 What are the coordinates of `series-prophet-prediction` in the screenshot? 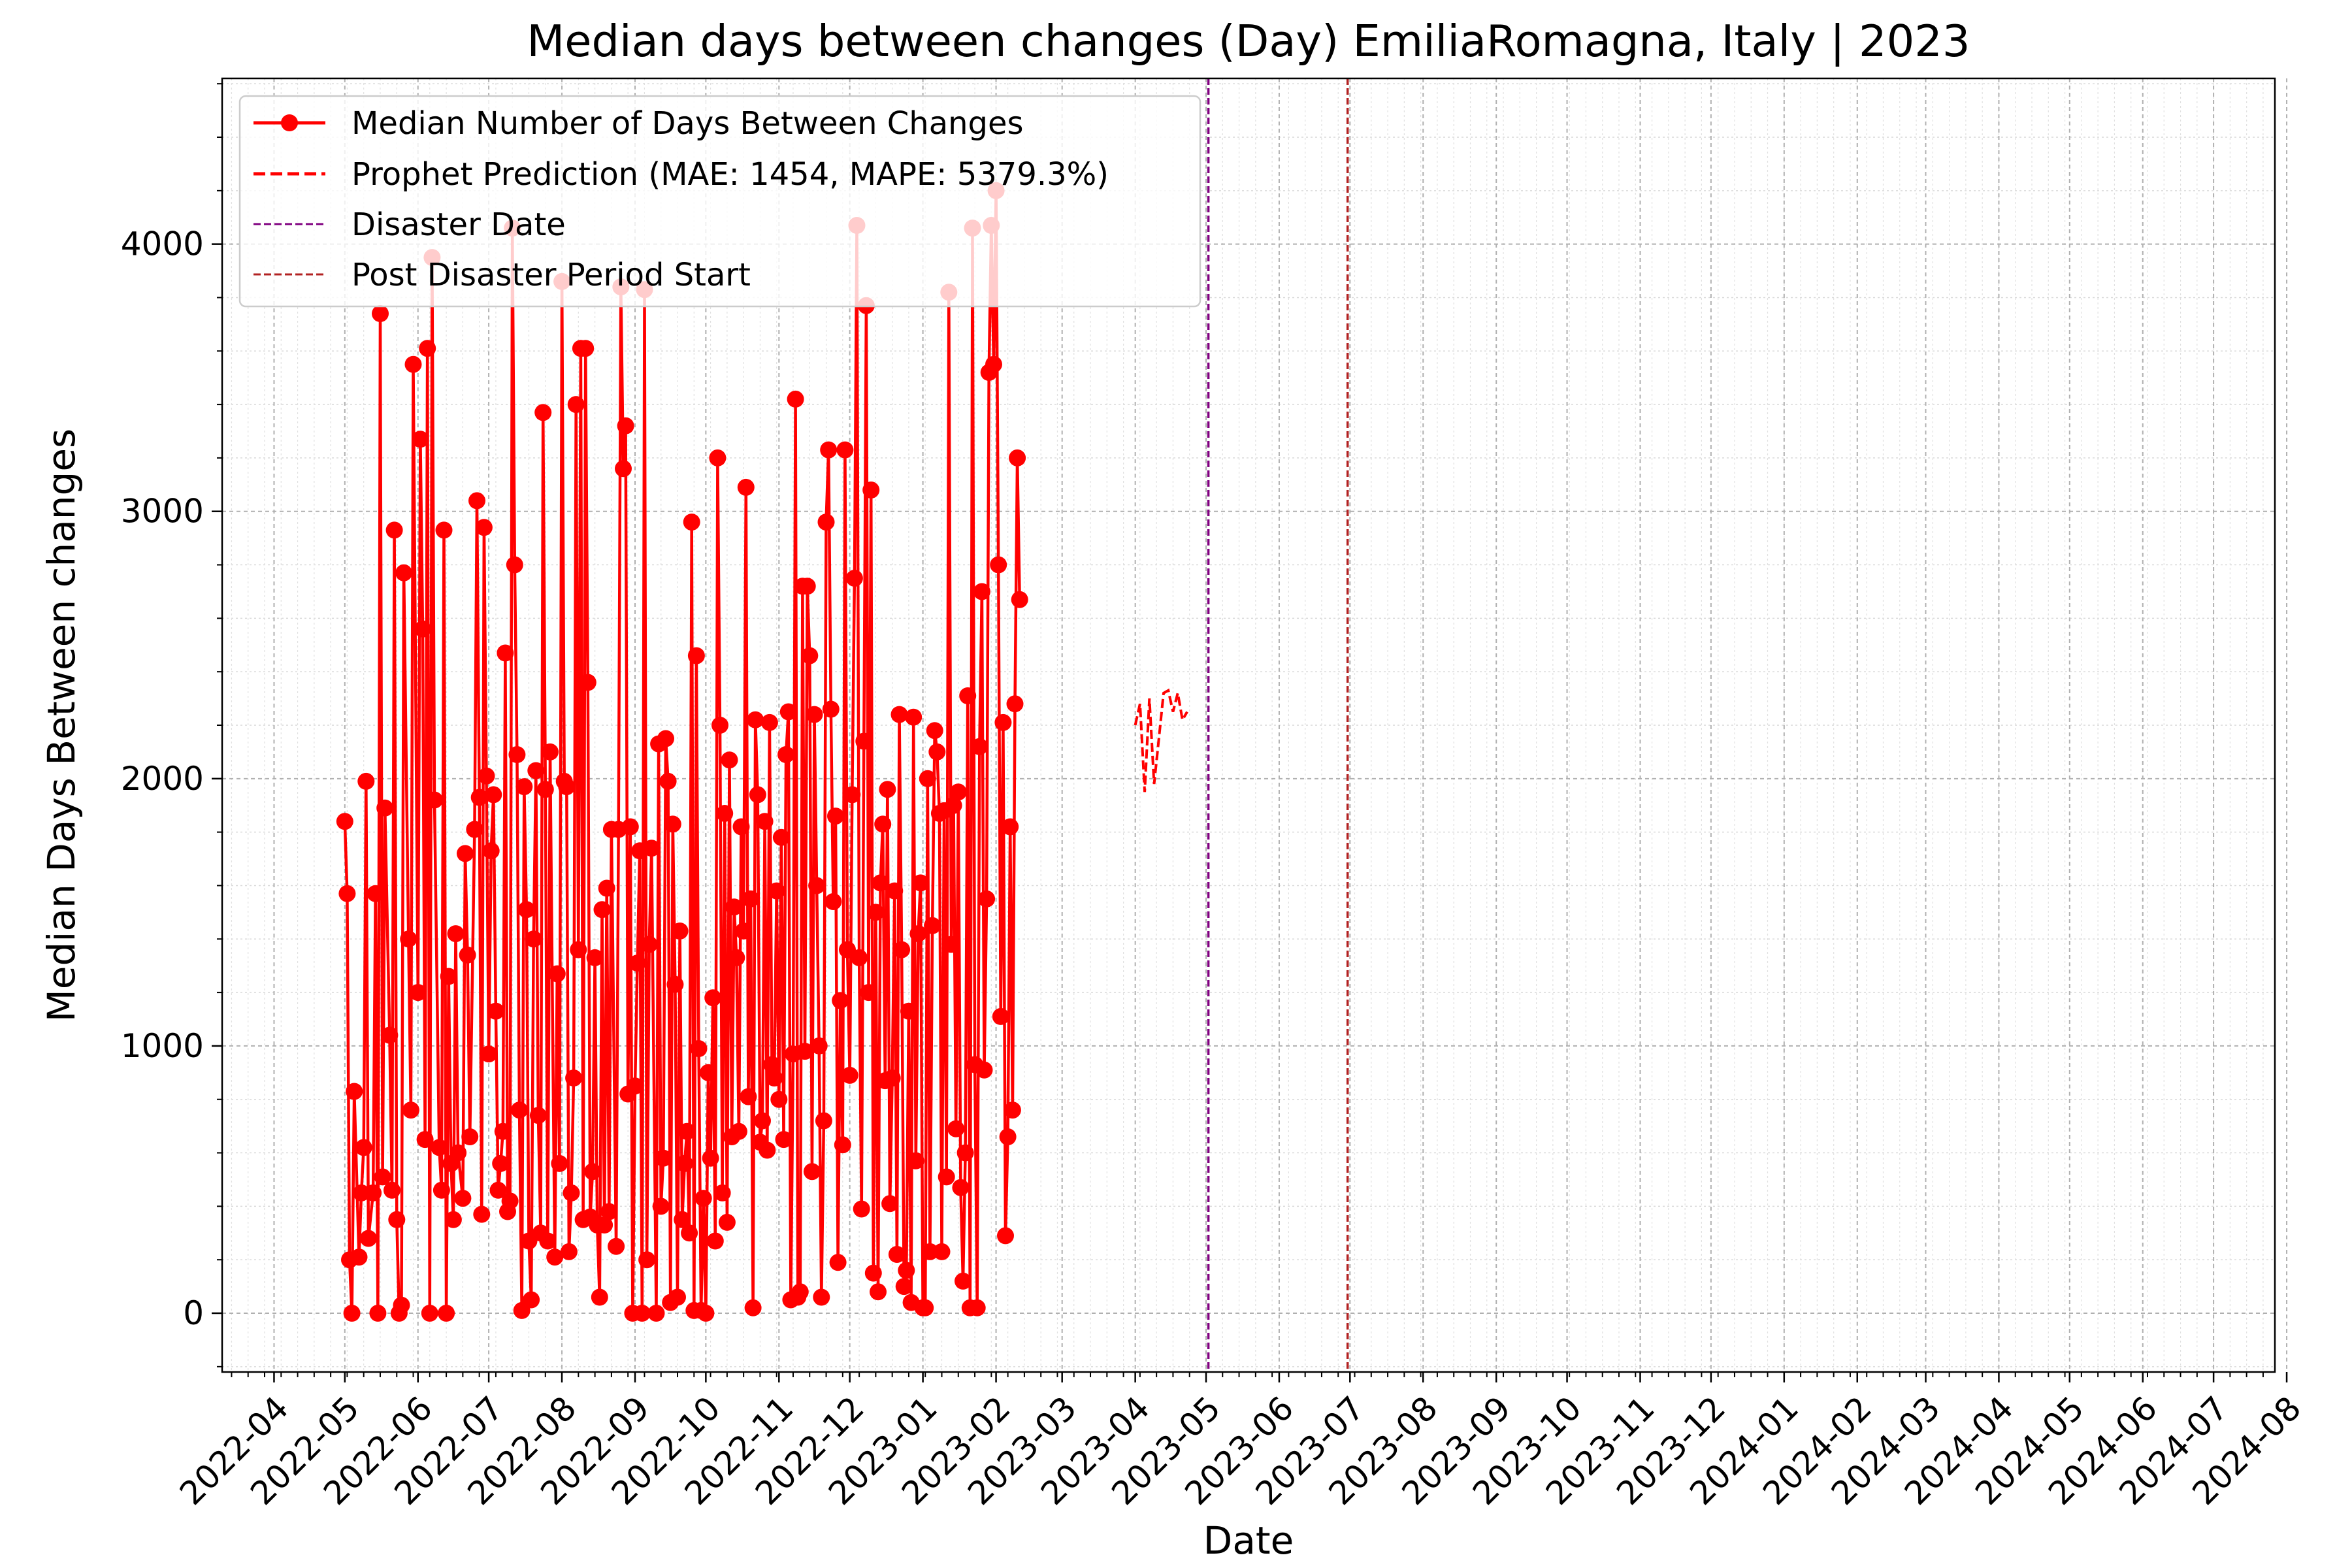 It's located at (1161, 740).